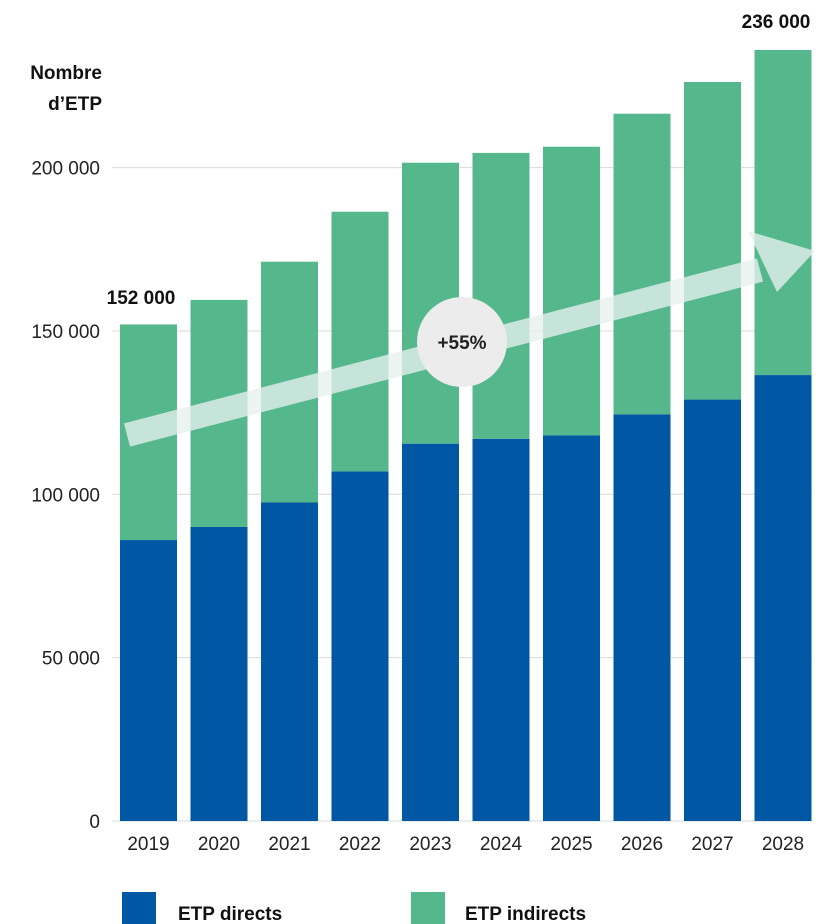 The image size is (826, 924). What do you see at coordinates (571, 844) in the screenshot?
I see `x-tick-label: 2025` at bounding box center [571, 844].